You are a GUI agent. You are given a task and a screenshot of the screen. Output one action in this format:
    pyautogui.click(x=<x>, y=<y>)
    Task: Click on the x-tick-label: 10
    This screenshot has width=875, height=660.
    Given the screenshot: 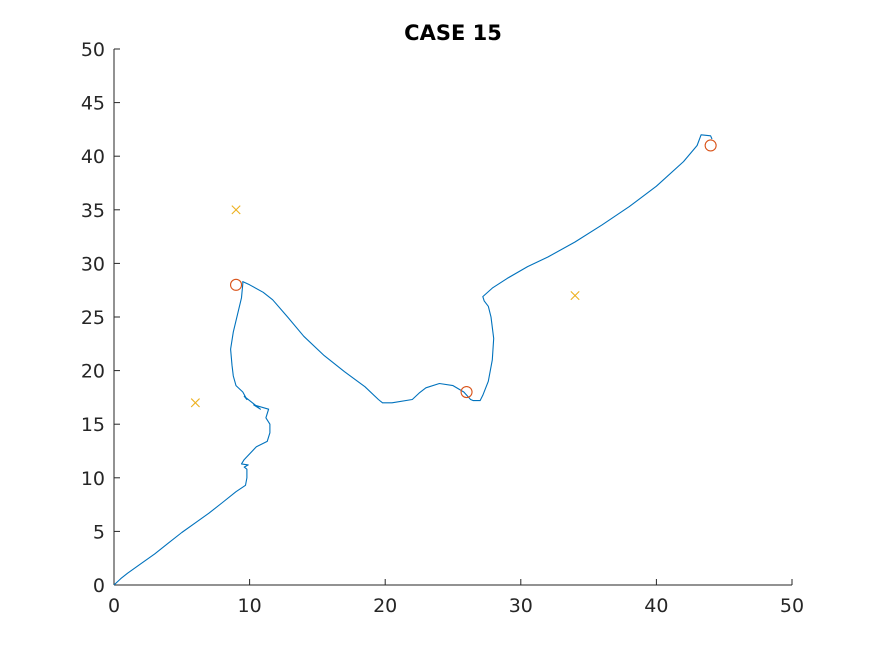 What is the action you would take?
    pyautogui.click(x=250, y=606)
    